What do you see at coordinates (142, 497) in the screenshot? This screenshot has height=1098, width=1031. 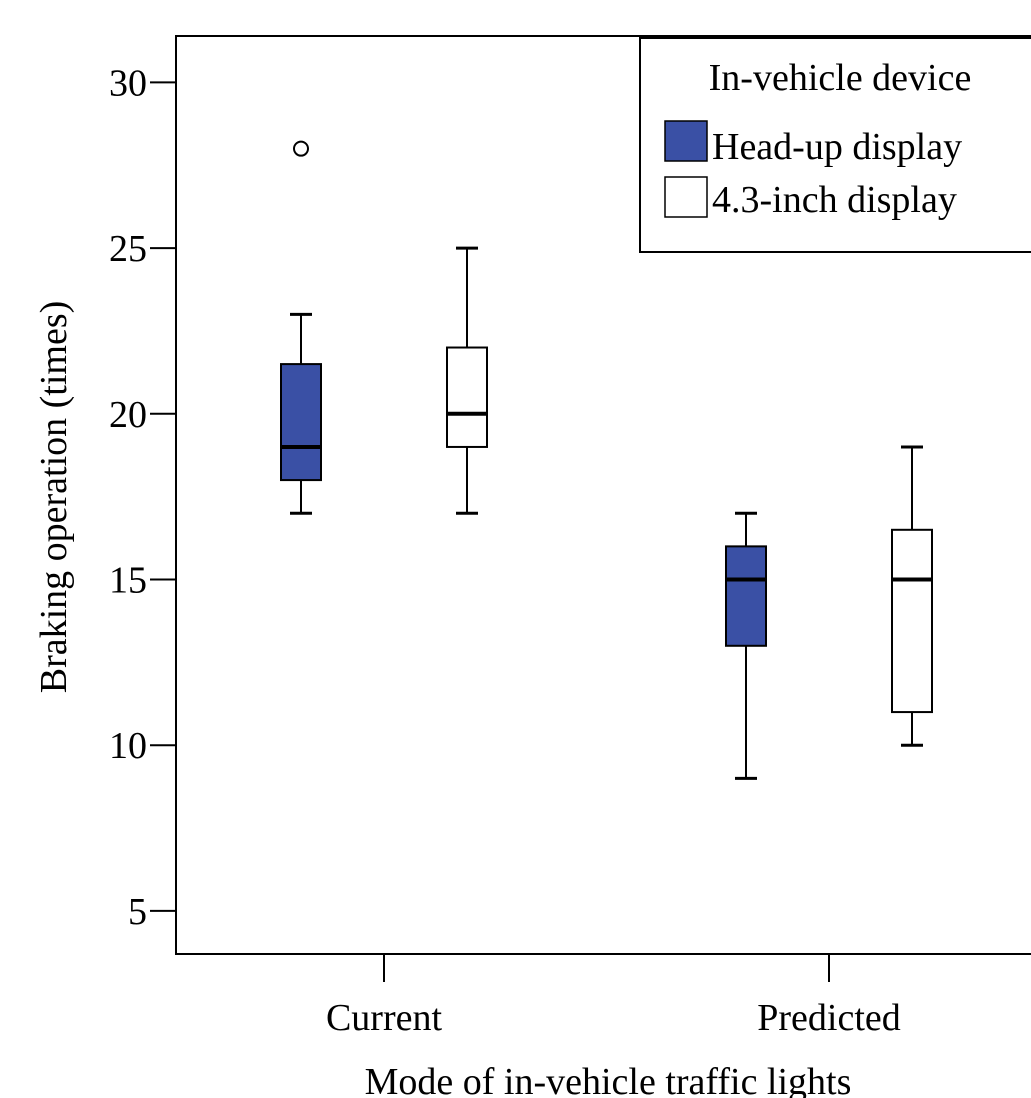 I see `y-axis: 5 10 15 20 25 30` at bounding box center [142, 497].